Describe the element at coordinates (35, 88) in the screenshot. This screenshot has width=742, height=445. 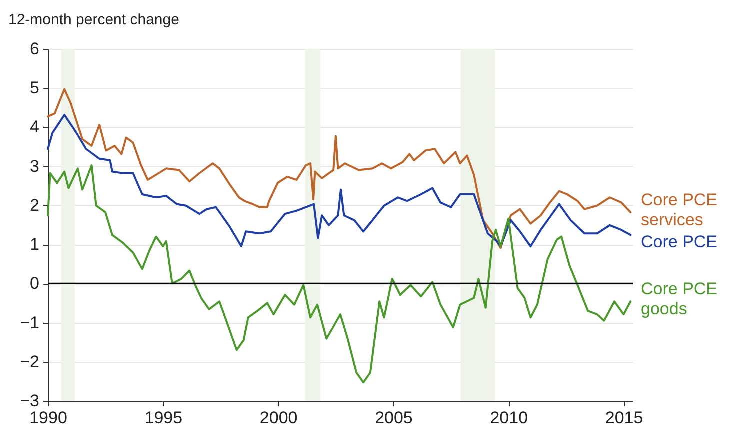
I see `y-tick-label: 5` at that location.